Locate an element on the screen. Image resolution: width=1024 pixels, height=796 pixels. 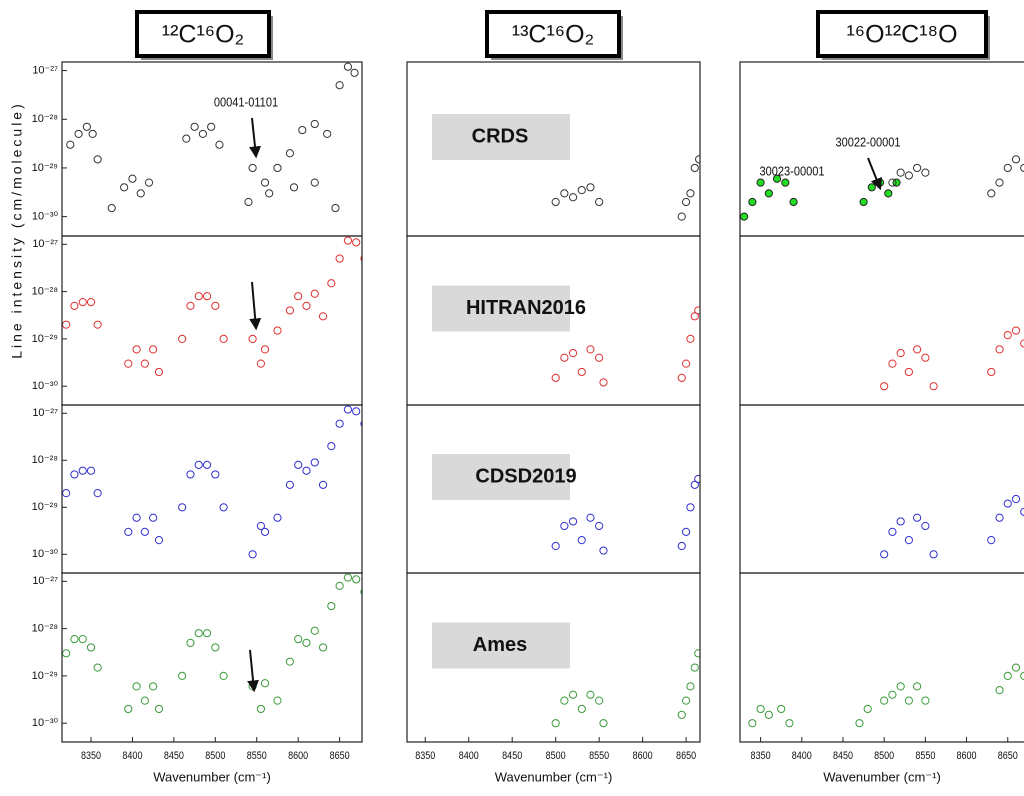
panel-frame is located at coordinates (212, 489).